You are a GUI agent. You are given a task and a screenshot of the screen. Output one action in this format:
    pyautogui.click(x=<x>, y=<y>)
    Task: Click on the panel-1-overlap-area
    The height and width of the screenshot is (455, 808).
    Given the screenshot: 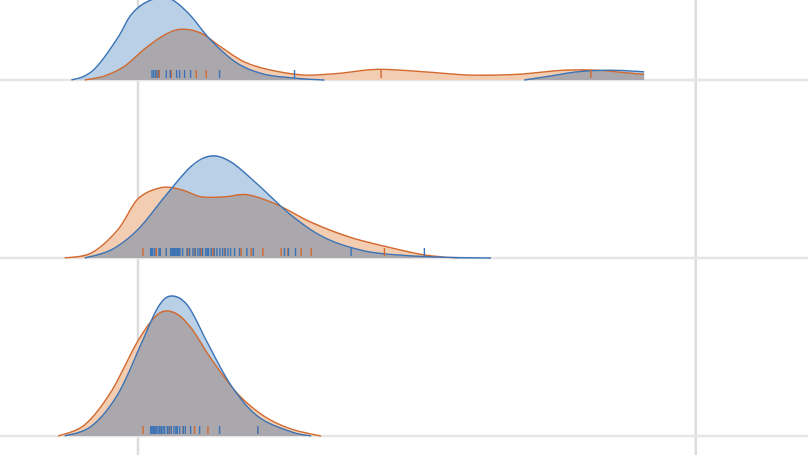 What is the action you would take?
    pyautogui.click(x=364, y=54)
    